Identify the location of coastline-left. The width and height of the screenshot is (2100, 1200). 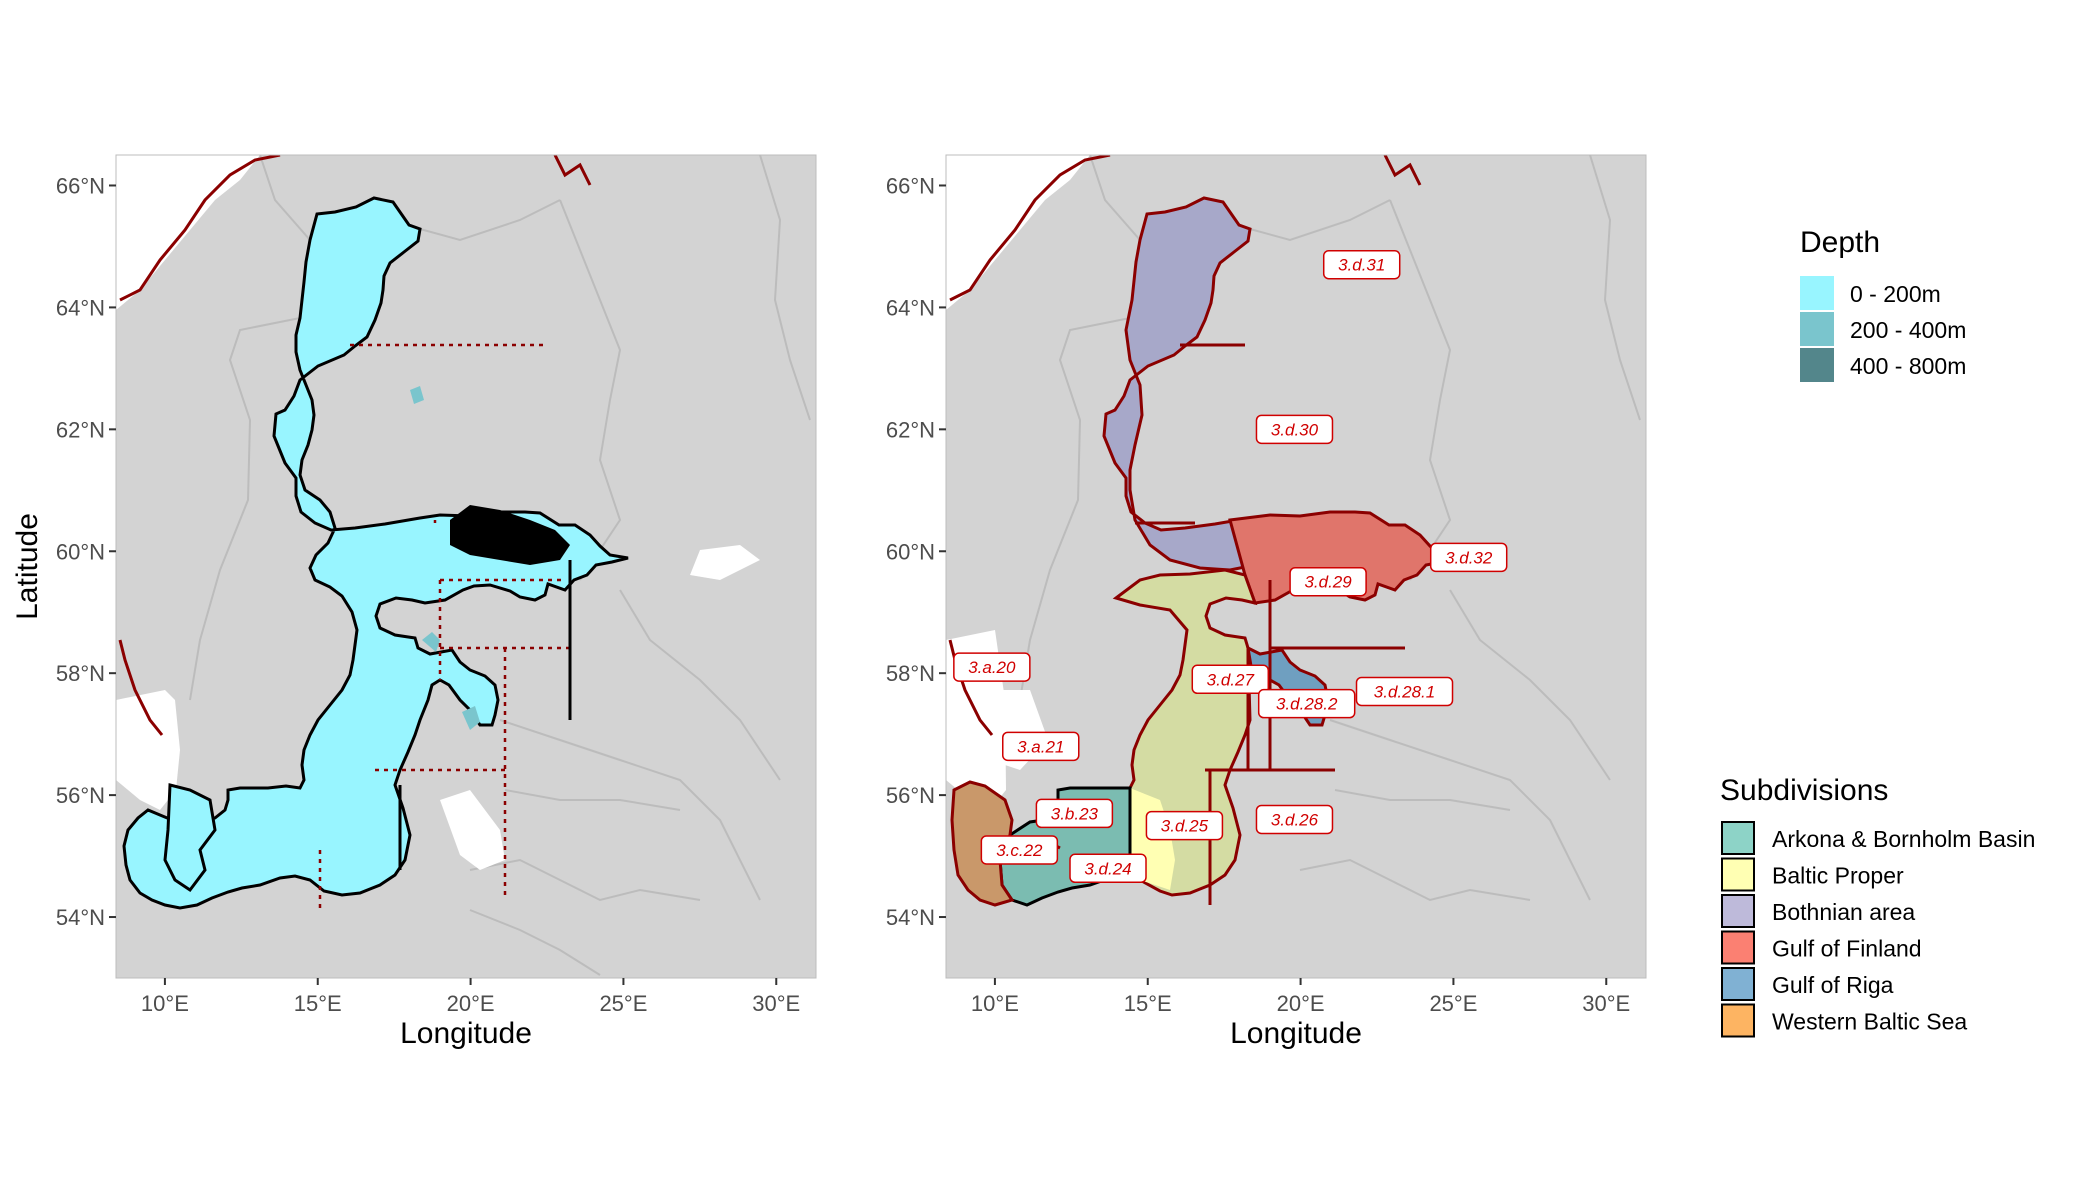
(355, 446).